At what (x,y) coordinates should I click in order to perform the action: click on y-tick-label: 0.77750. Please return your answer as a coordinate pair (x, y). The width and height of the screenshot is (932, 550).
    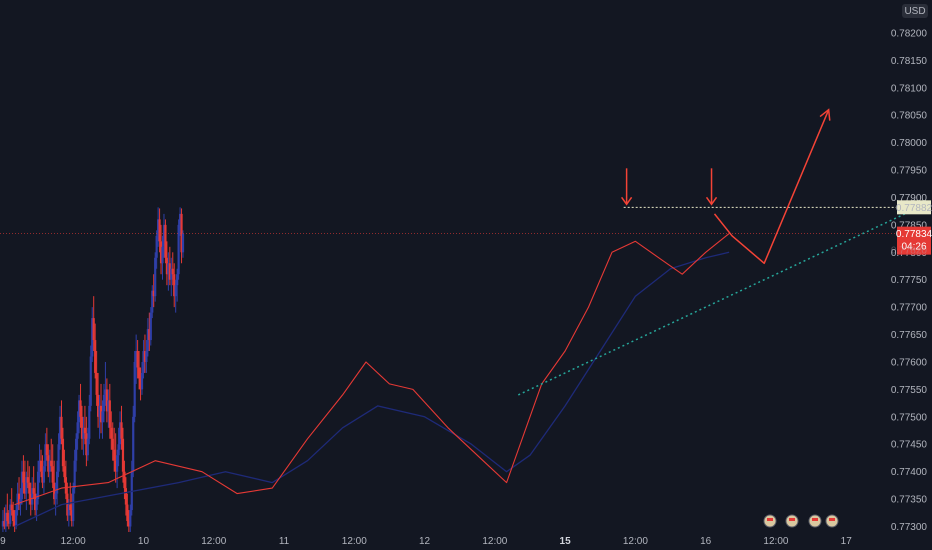
    Looking at the image, I should click on (909, 280).